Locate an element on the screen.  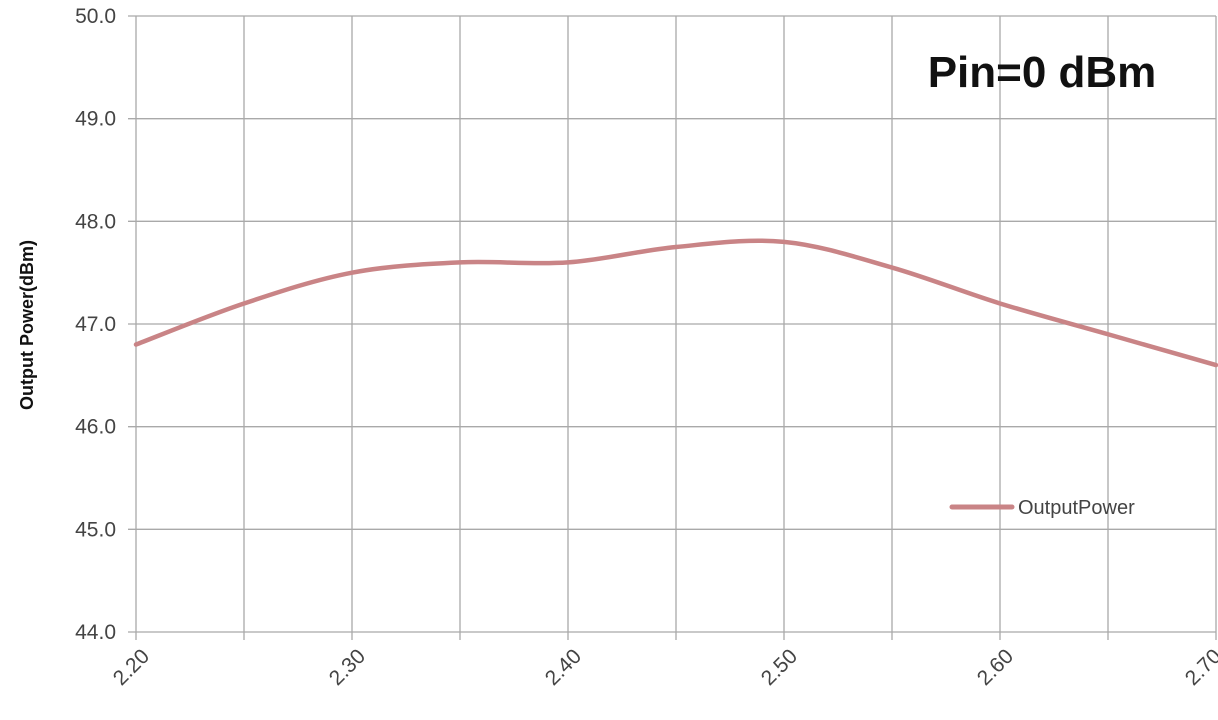
x-axis-ticks: 2.20 2.30 2.40 2.50 2.60 2.70 is located at coordinates (663, 667).